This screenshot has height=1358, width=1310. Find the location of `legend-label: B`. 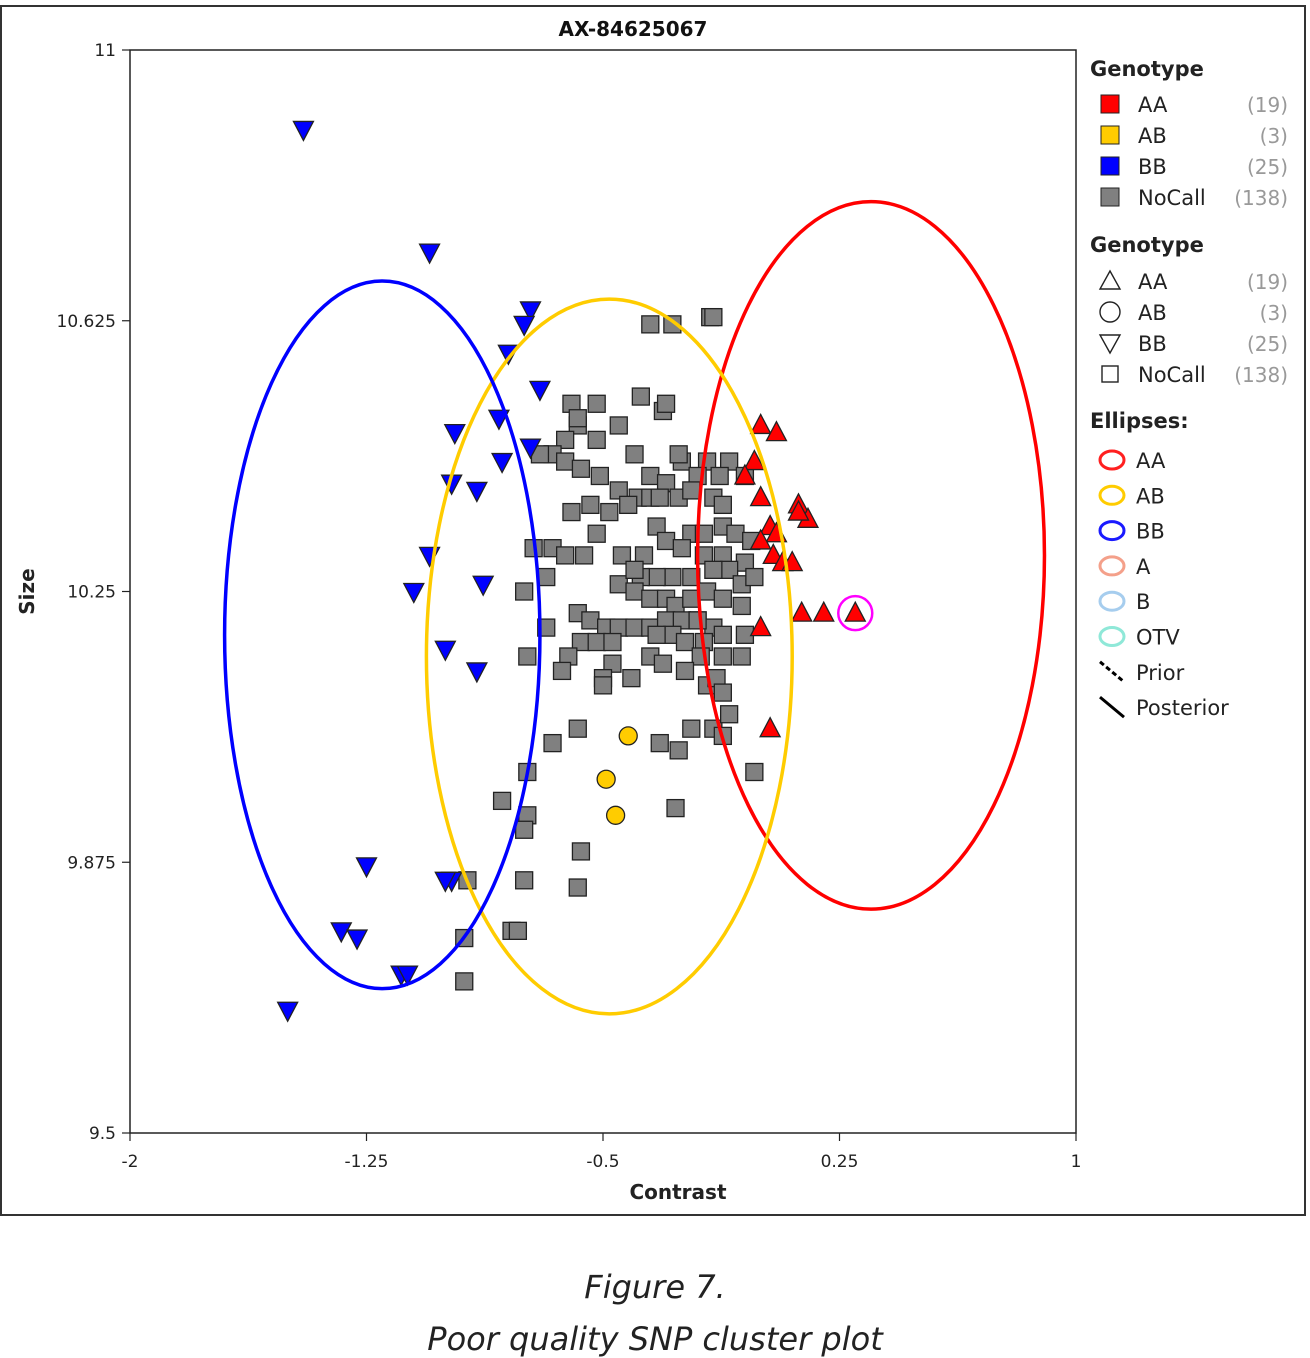

legend-label: B is located at coordinates (1143, 602).